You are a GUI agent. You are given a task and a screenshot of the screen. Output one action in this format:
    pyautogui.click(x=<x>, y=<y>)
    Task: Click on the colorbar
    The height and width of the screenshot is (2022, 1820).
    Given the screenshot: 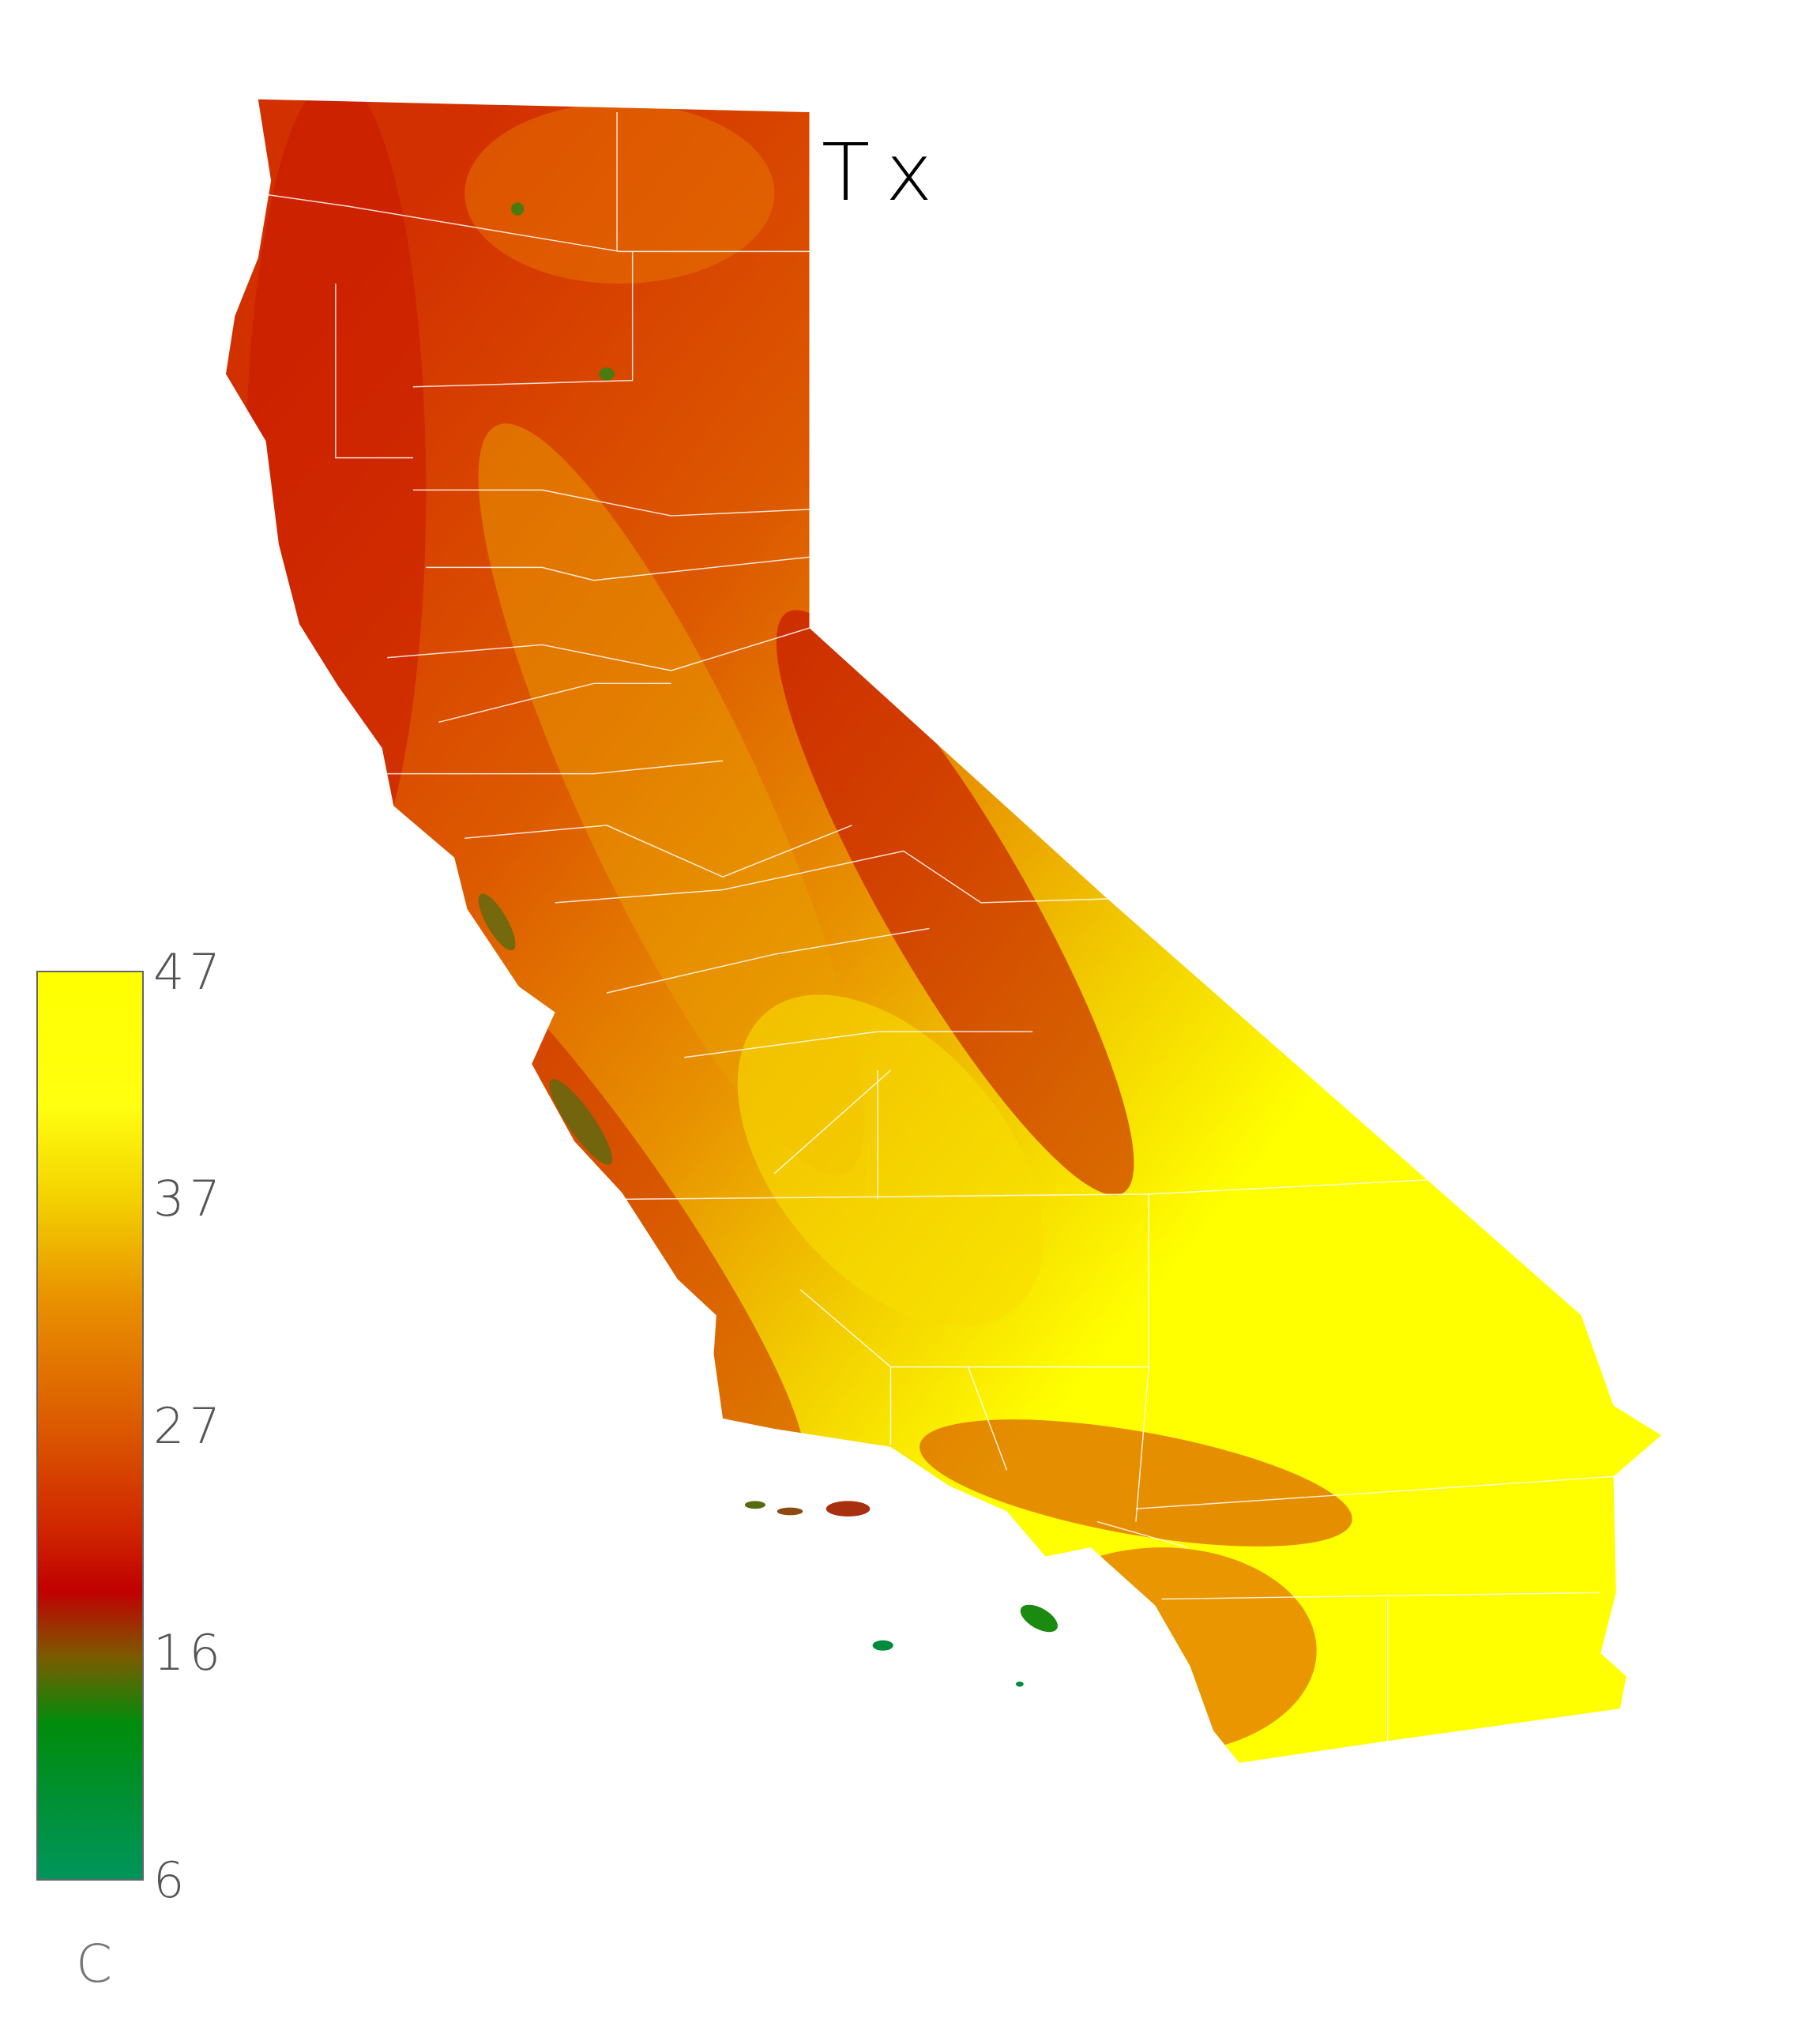 What is the action you would take?
    pyautogui.click(x=90, y=1426)
    